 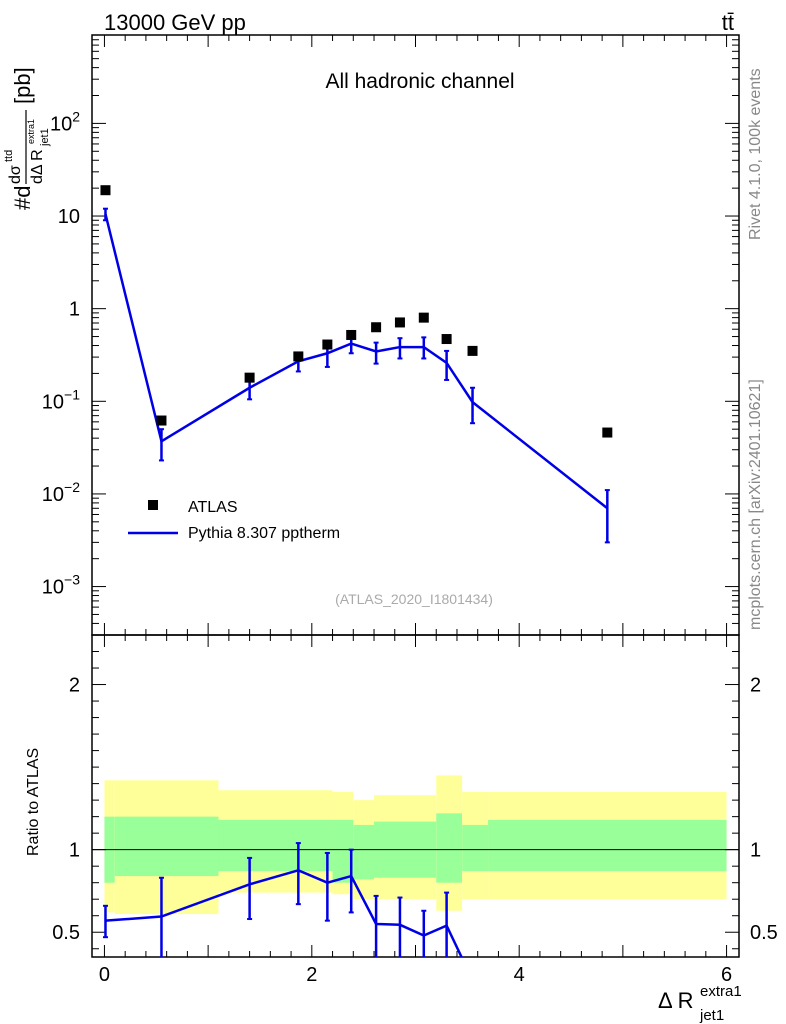 What do you see at coordinates (414, 599) in the screenshot?
I see `analysis-id: (ATLAS_2020_I1801434)` at bounding box center [414, 599].